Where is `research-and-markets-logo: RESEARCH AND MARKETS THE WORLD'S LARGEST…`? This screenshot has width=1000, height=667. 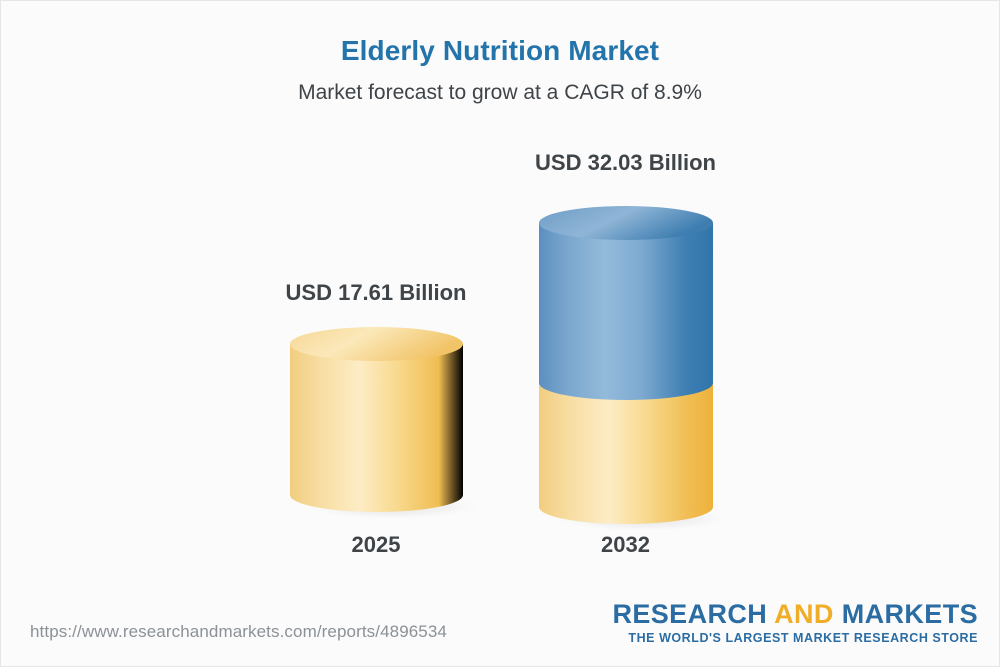 research-and-markets-logo: RESEARCH AND MARKETS THE WORLD'S LARGEST… is located at coordinates (795, 623).